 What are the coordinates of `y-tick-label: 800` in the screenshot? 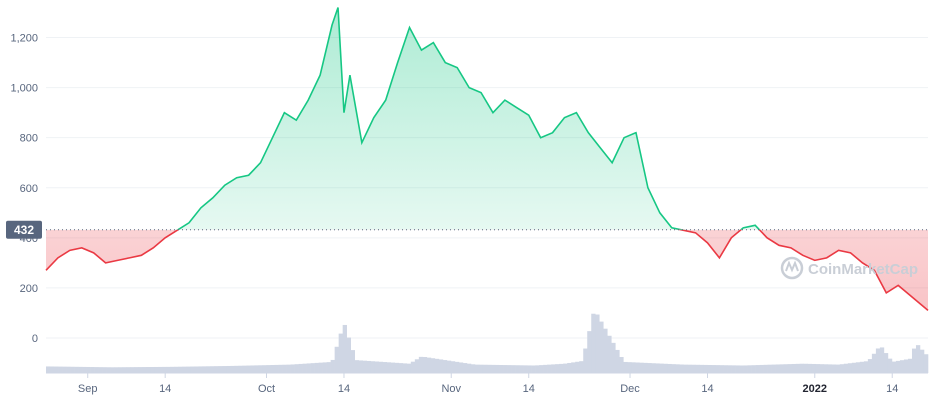 It's located at (29, 139).